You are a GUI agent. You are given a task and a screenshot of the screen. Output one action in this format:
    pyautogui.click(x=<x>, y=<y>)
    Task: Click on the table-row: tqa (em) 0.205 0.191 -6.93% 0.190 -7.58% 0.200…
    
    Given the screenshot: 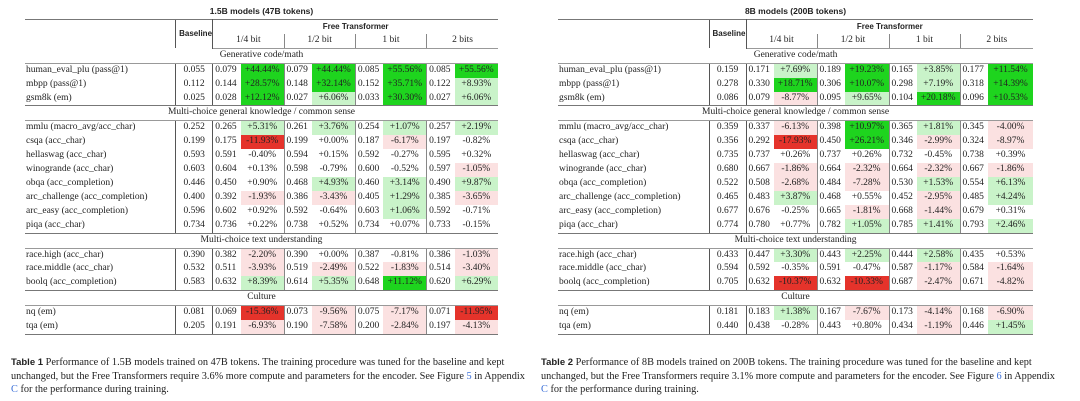 What is the action you would take?
    pyautogui.click(x=261, y=327)
    